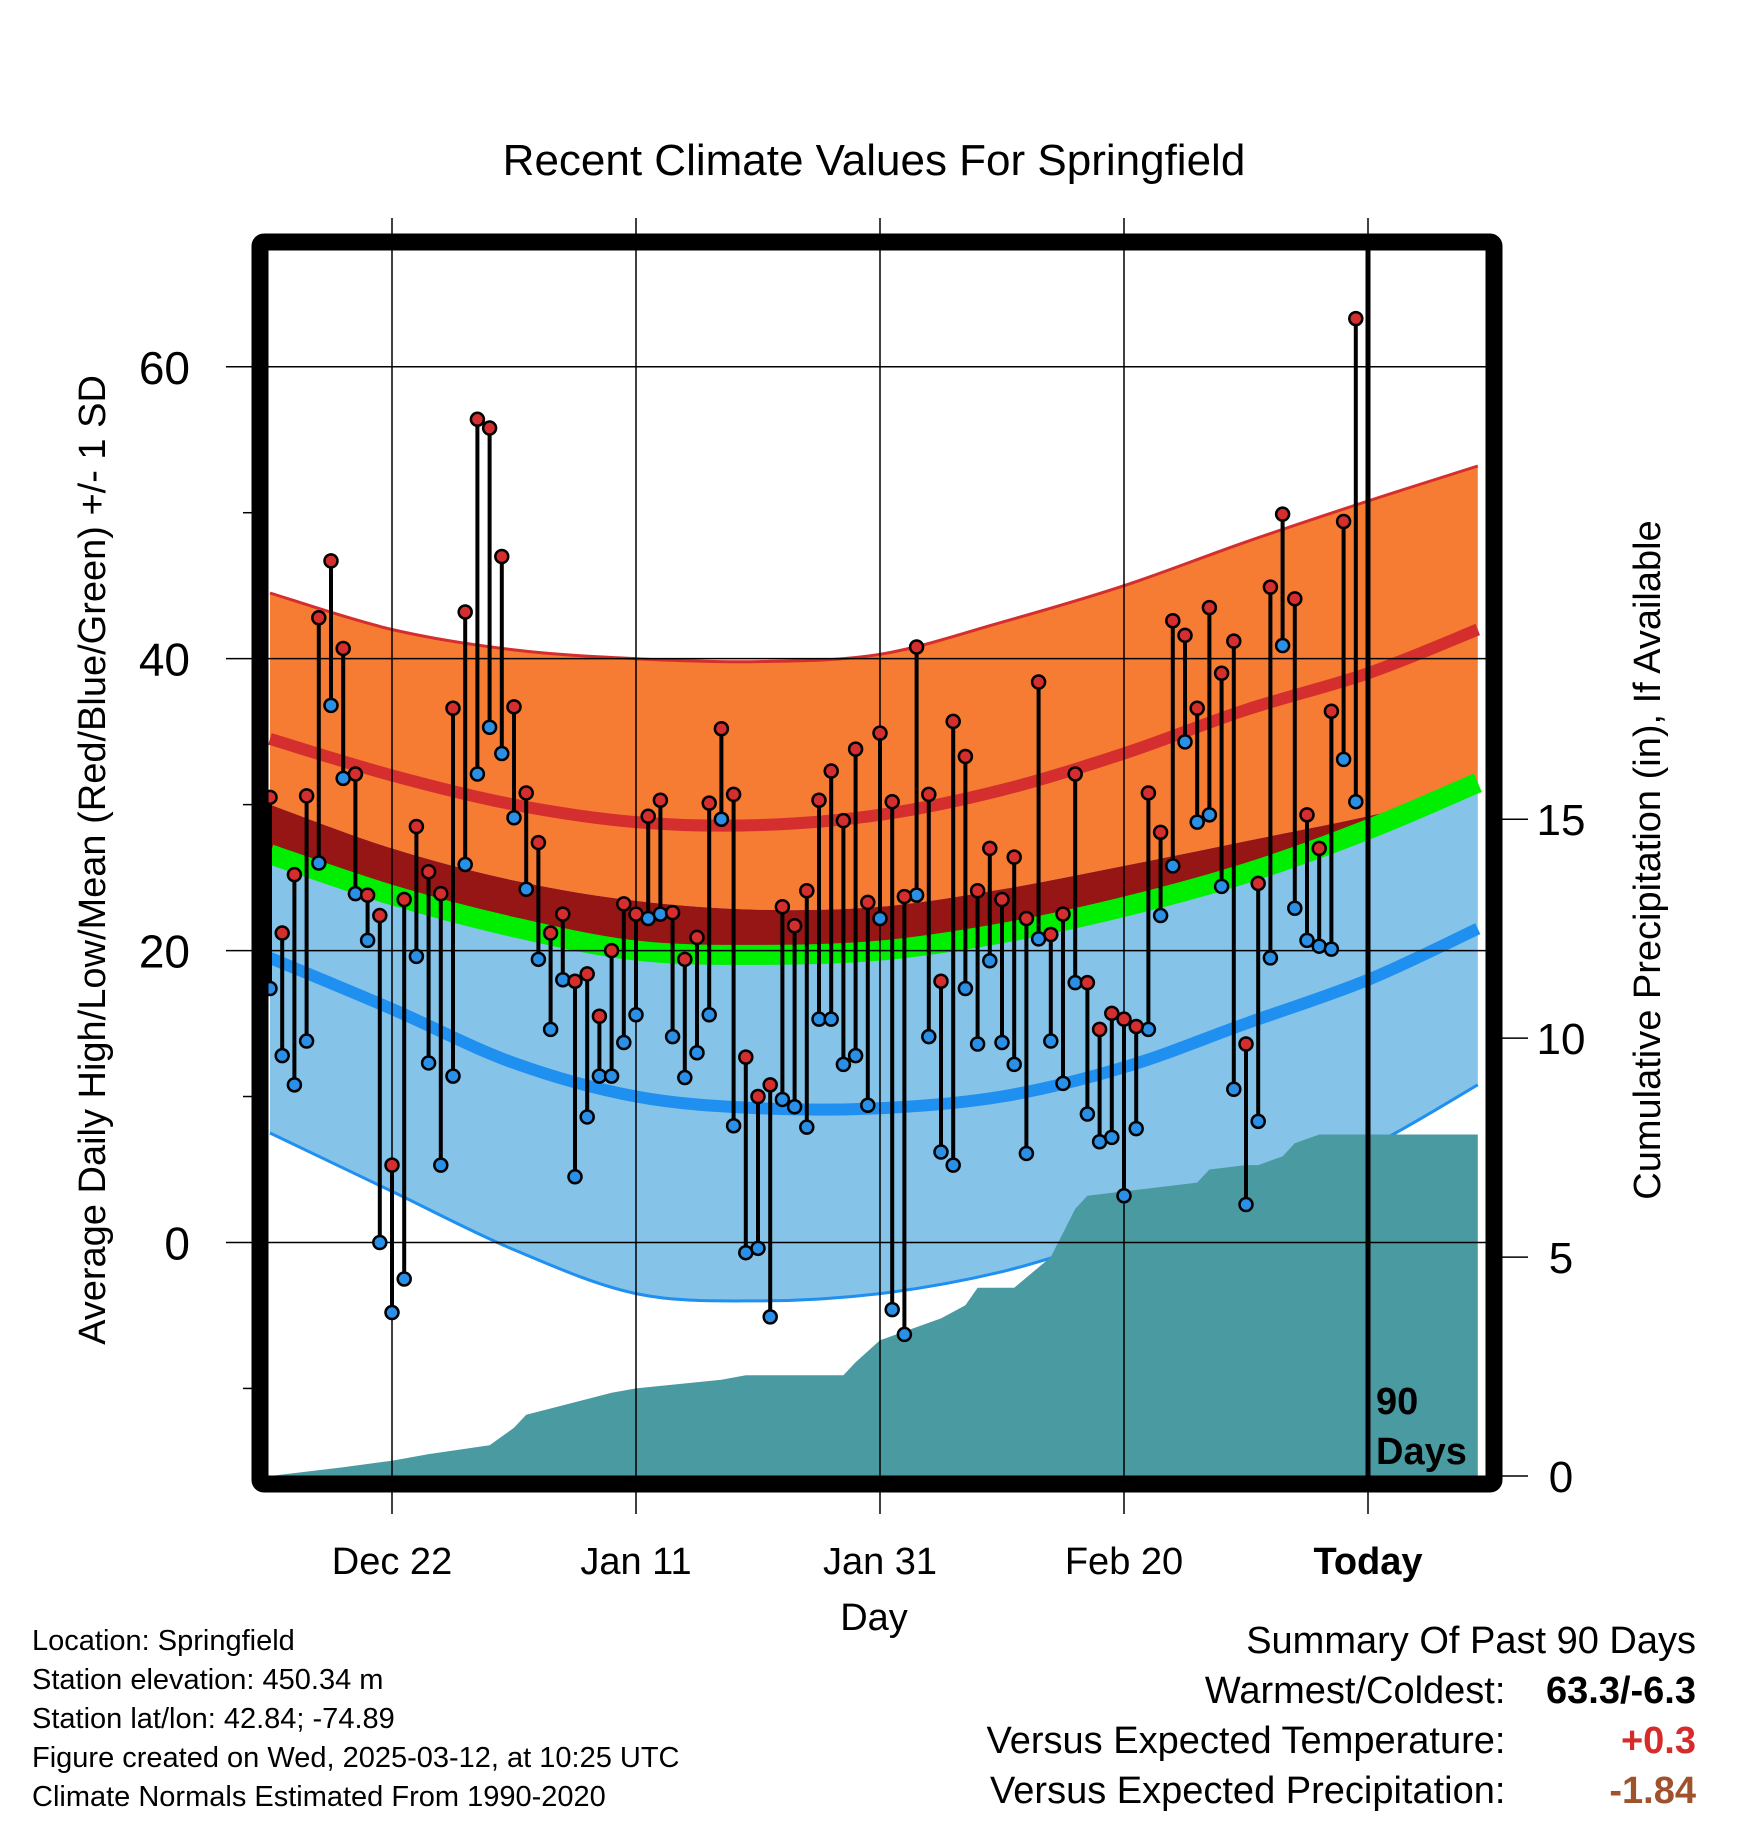  I want to click on normals-text: Climate Normals Estimated From 1990-2020, so click(319, 1797).